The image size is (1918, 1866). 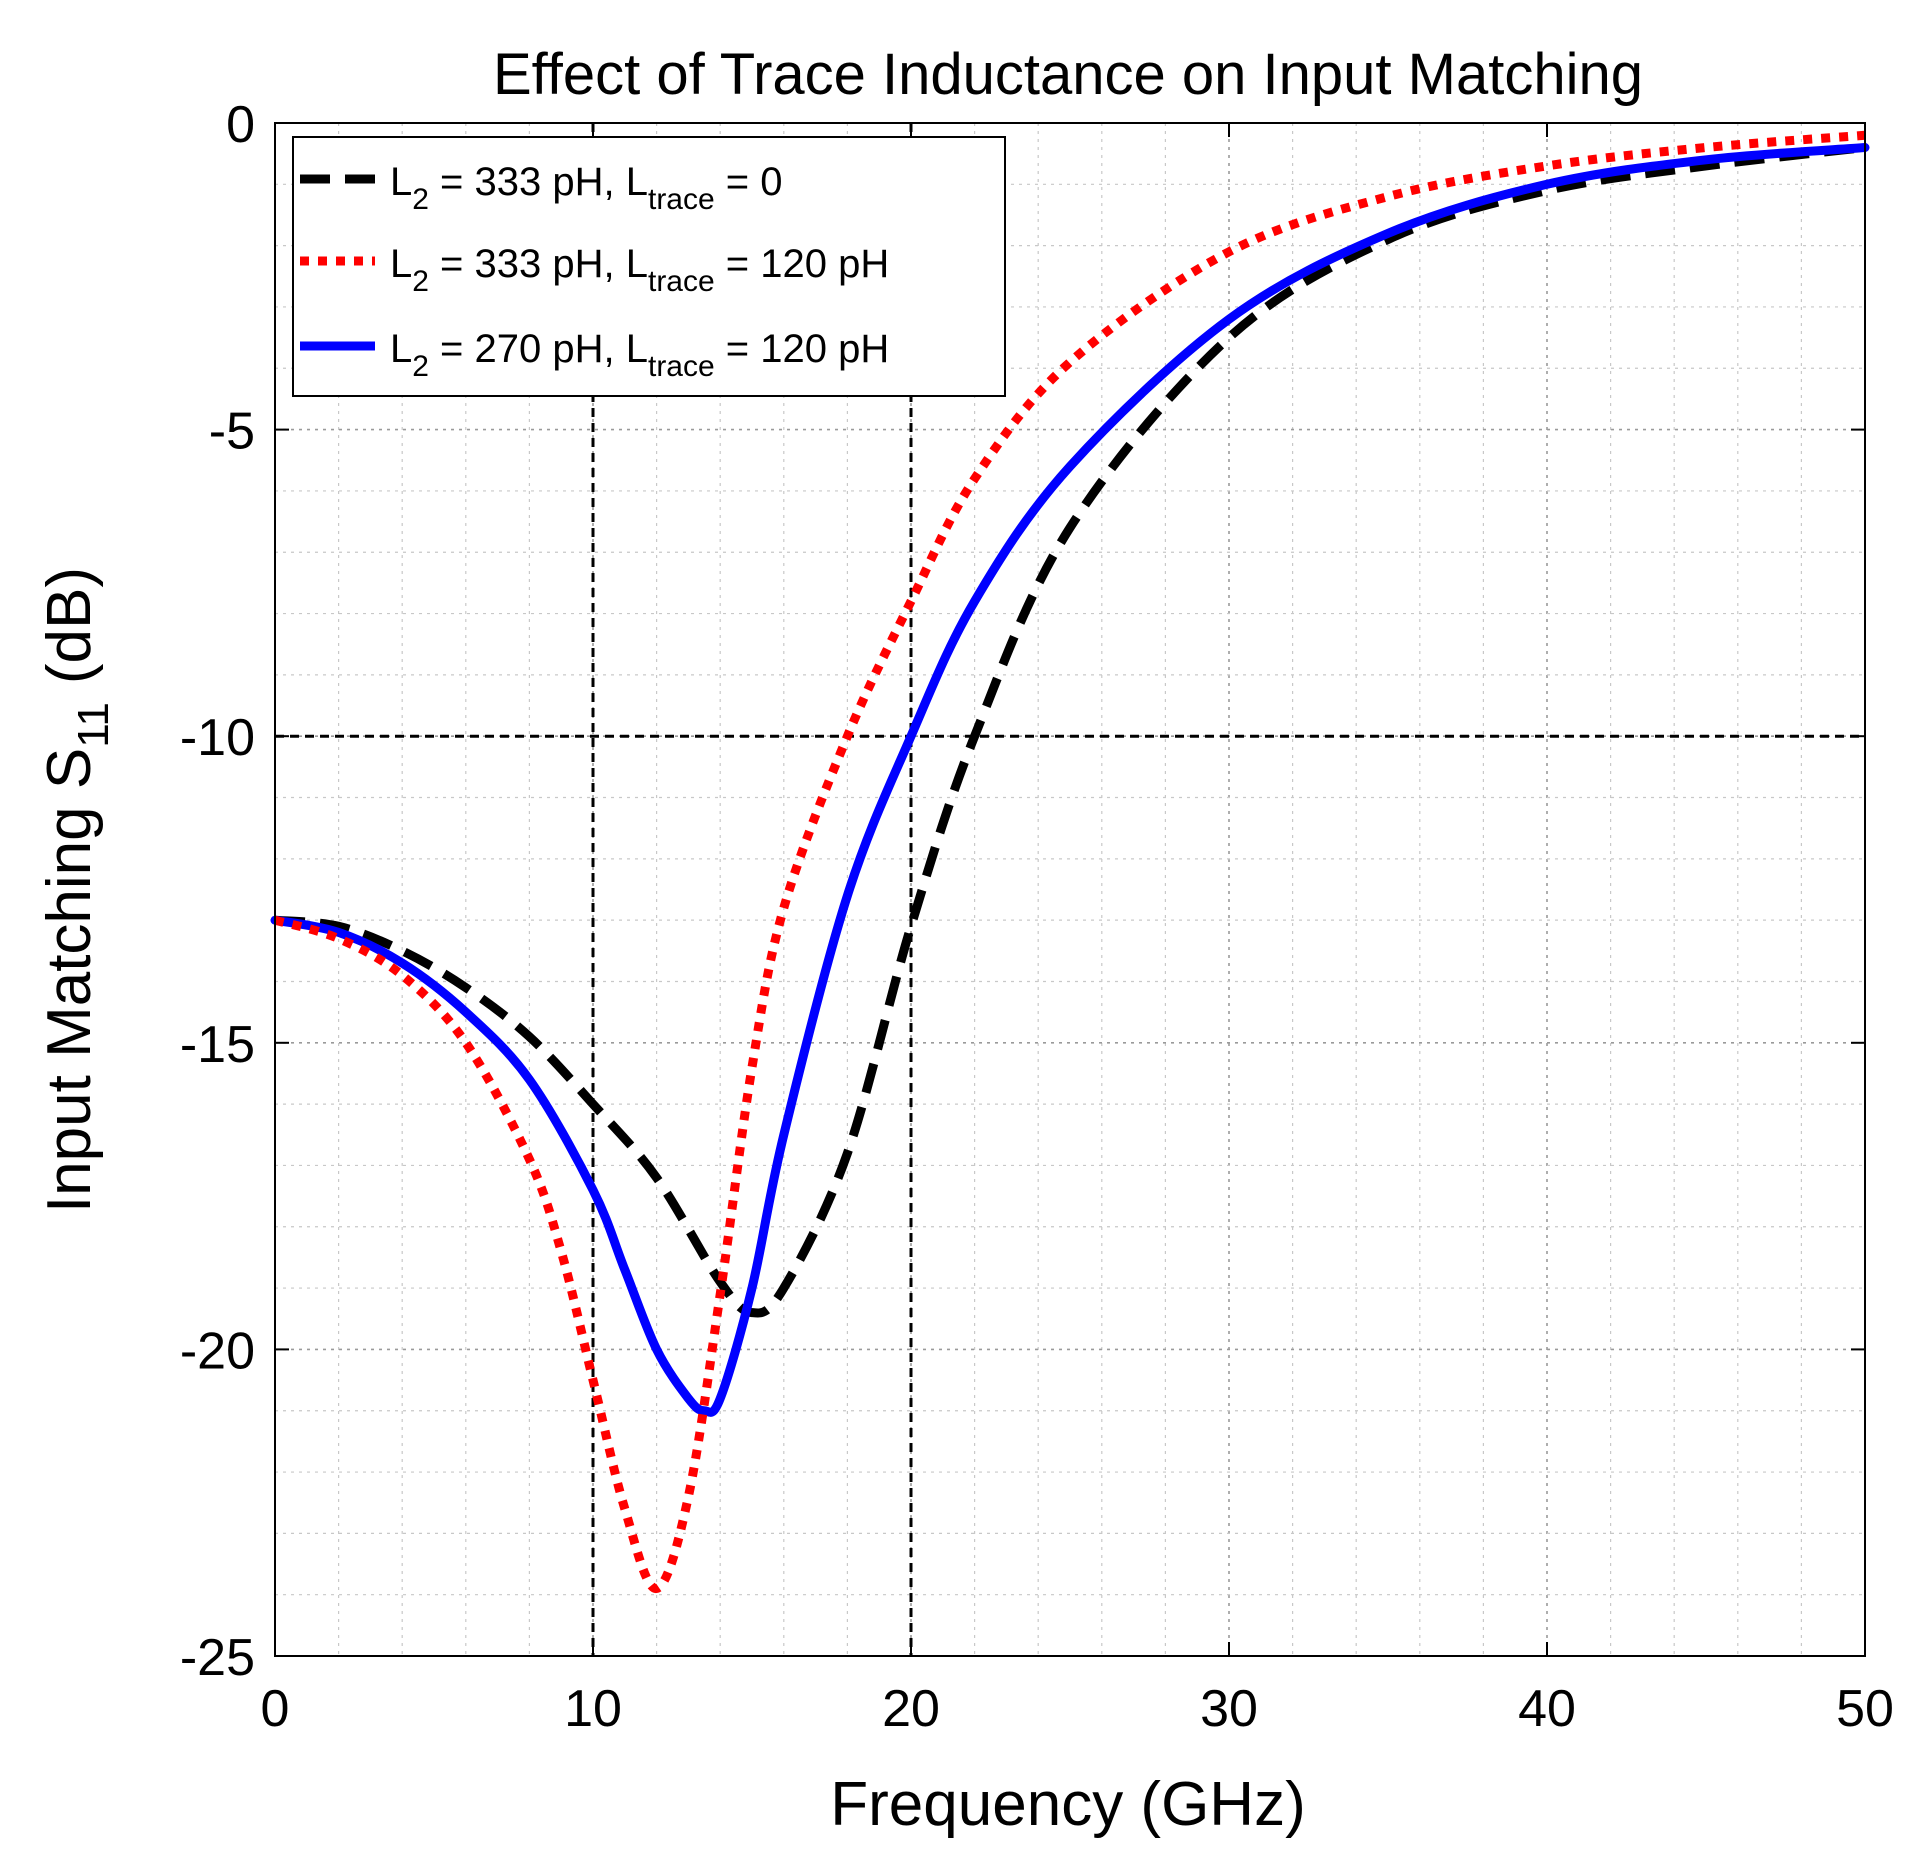 I want to click on legend-box, so click(x=649, y=266).